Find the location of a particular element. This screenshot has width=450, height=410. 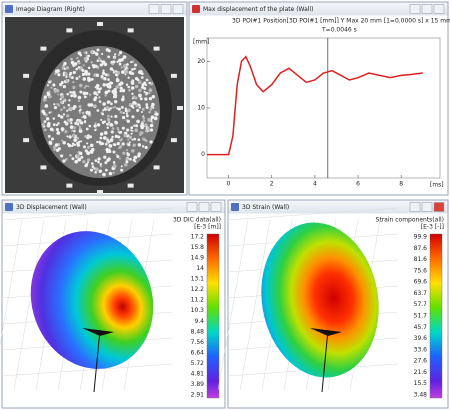

legend-label: 14.9 is located at coordinates (198, 258).